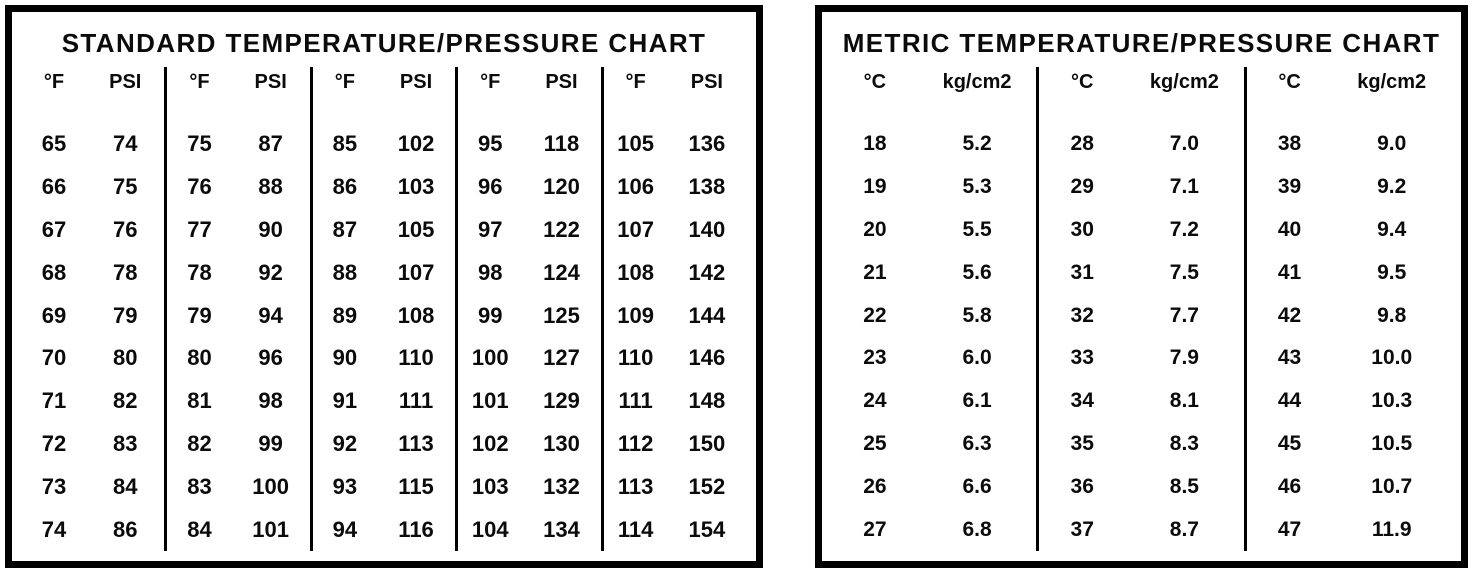  What do you see at coordinates (238, 144) in the screenshot?
I see `data-row: 75 87` at bounding box center [238, 144].